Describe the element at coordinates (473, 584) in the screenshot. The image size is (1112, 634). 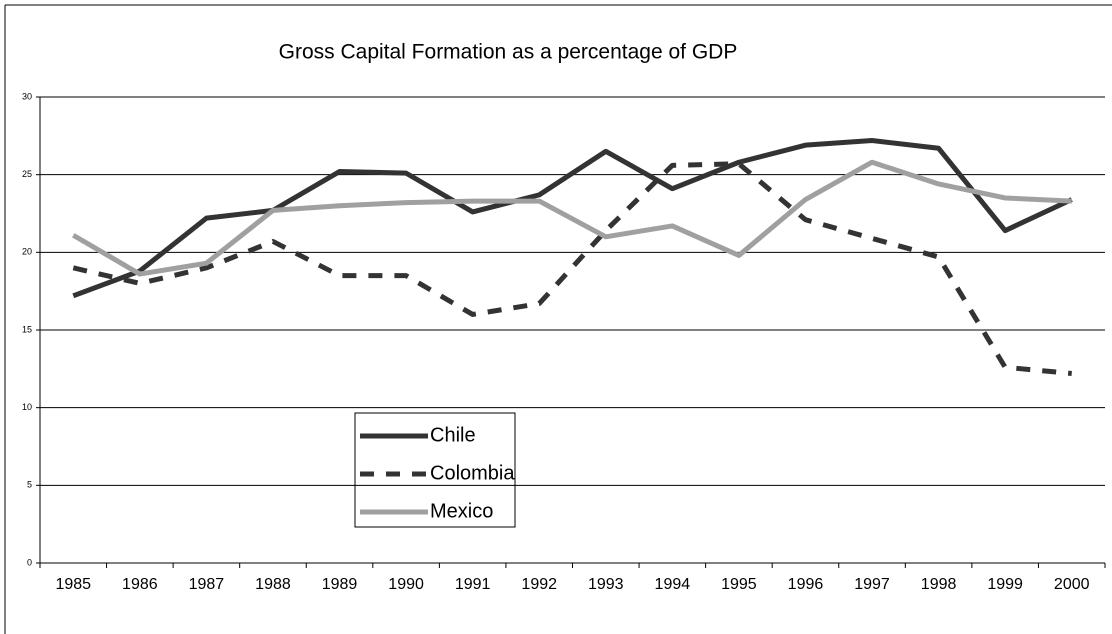
I see `x-tick-label: 1991` at that location.